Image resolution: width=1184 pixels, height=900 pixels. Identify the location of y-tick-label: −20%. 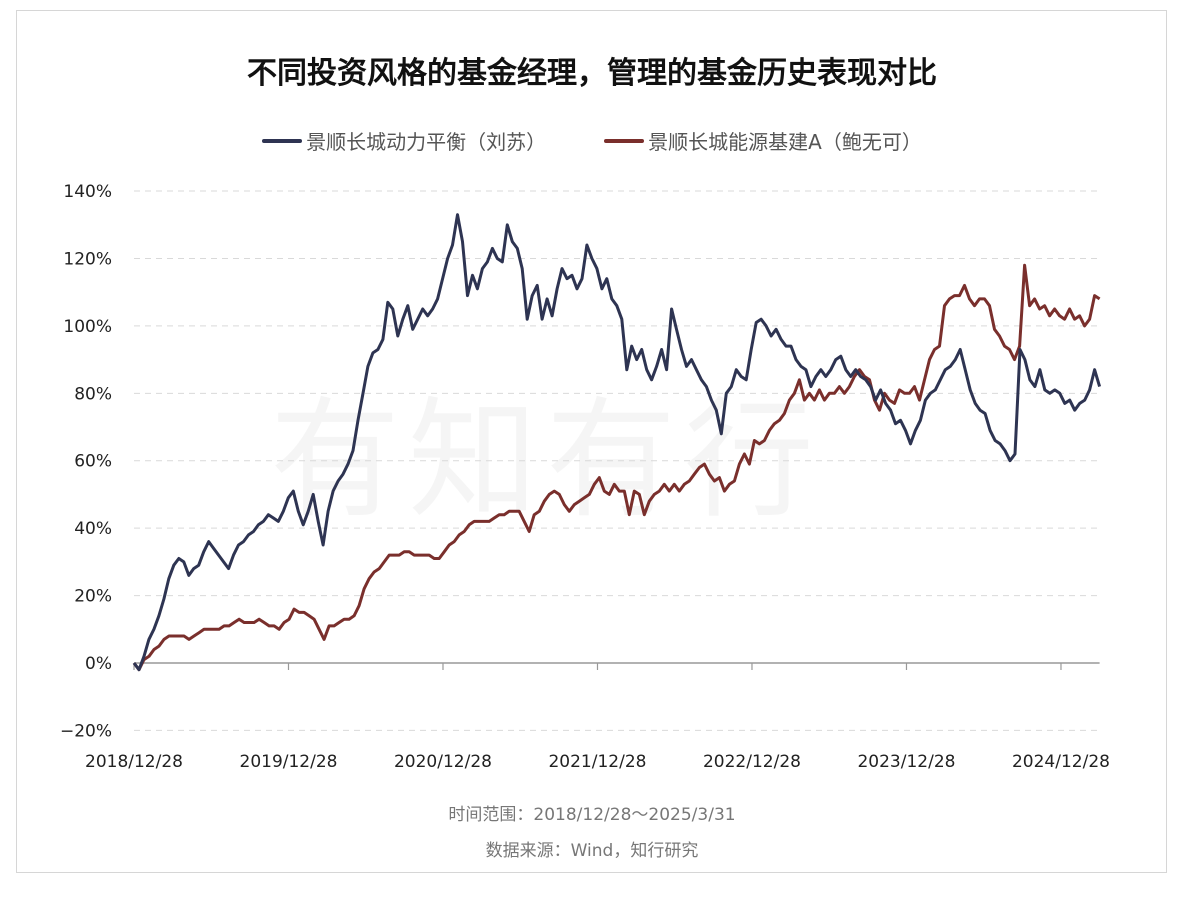
(86, 731).